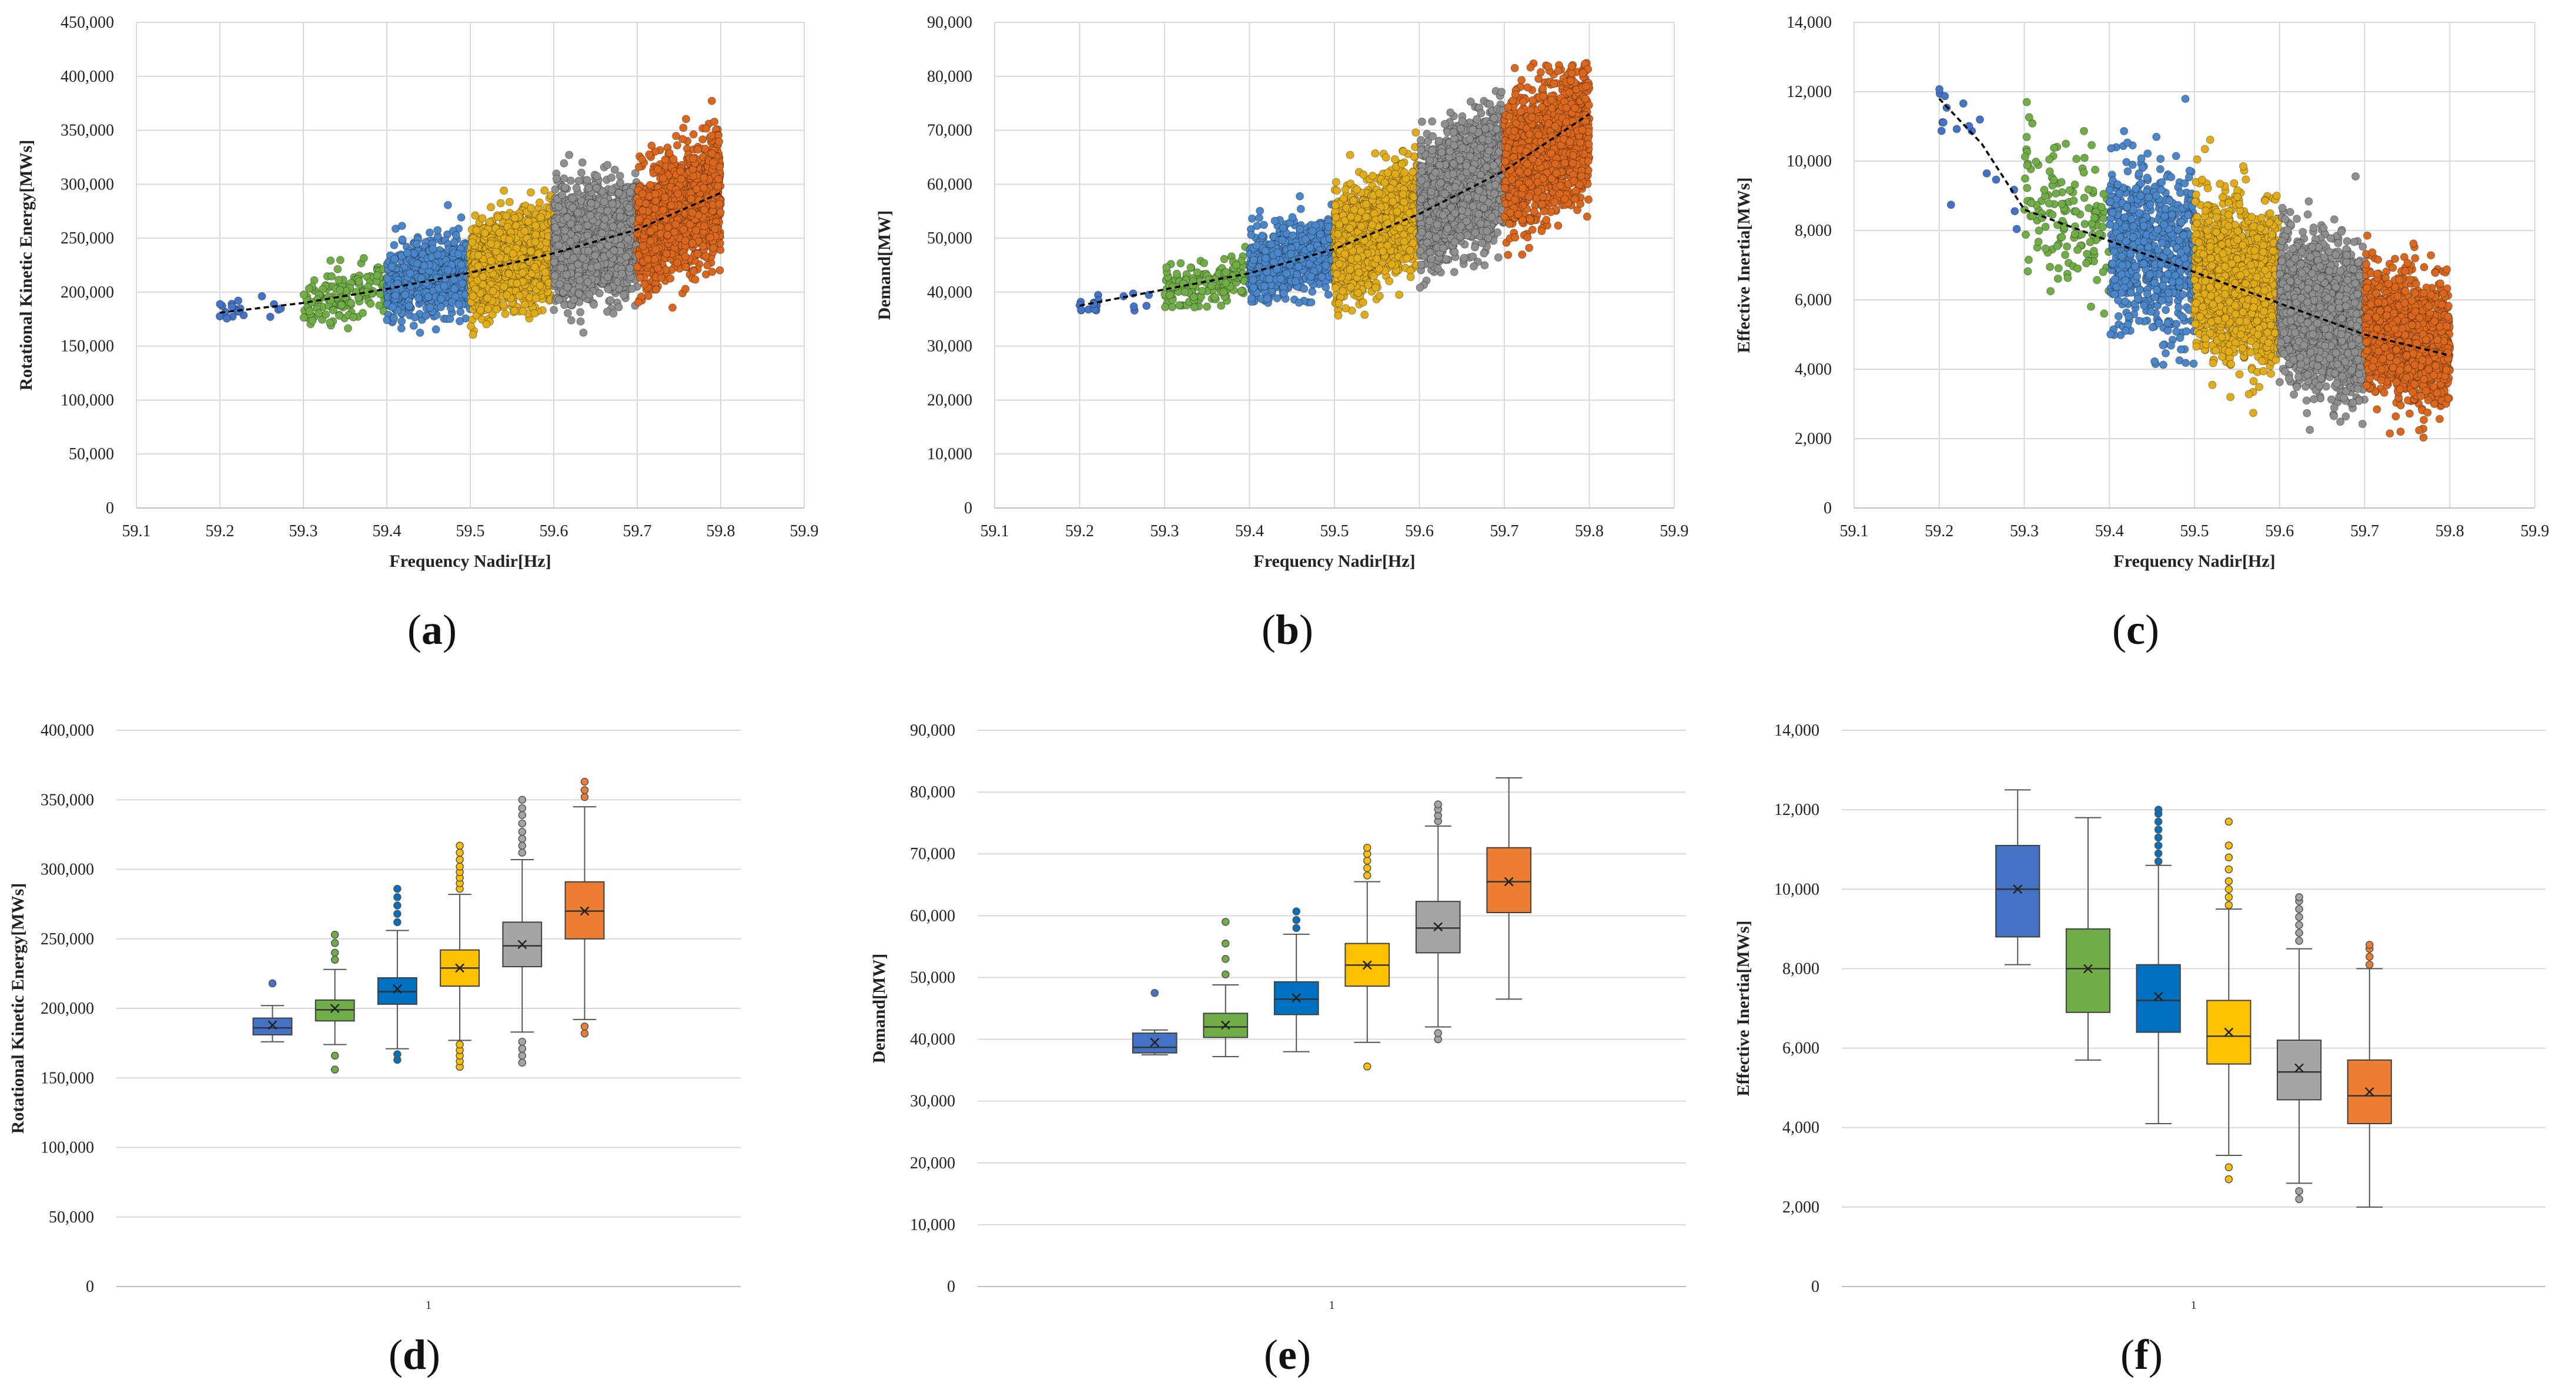 The image size is (2576, 1390). Describe the element at coordinates (110, 508) in the screenshot. I see `y-tick-label: 0` at that location.